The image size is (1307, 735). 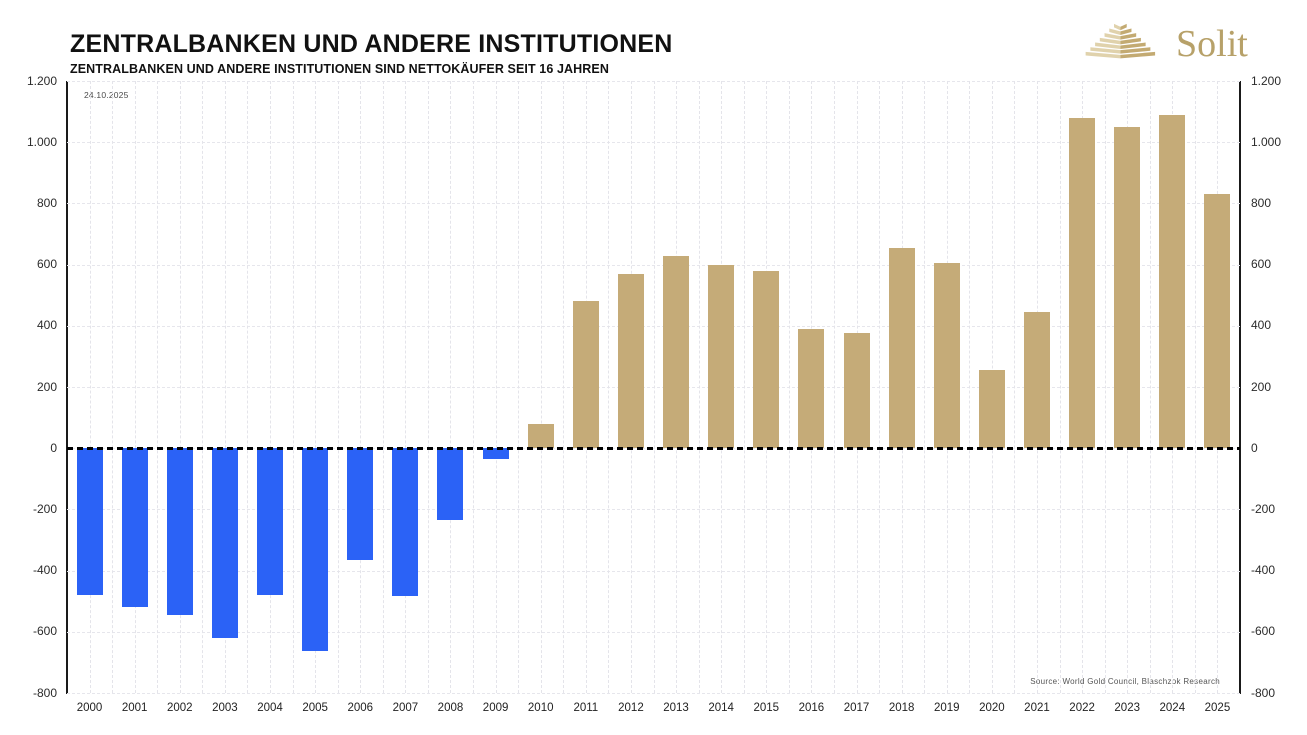 What do you see at coordinates (450, 484) in the screenshot?
I see `bar-2008` at bounding box center [450, 484].